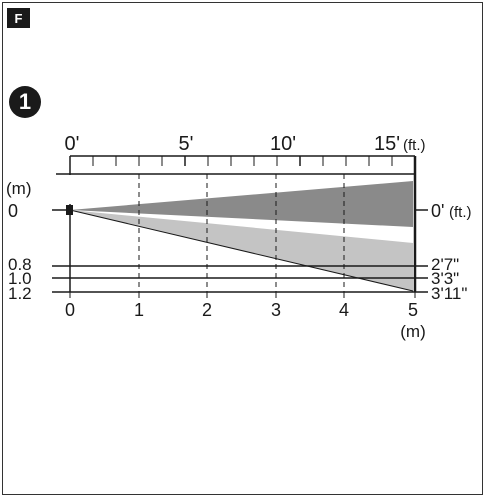 This screenshot has width=486, height=499. What do you see at coordinates (245, 316) in the screenshot?
I see `meter-axis: 0 1 2 3 4 5 (m)` at bounding box center [245, 316].